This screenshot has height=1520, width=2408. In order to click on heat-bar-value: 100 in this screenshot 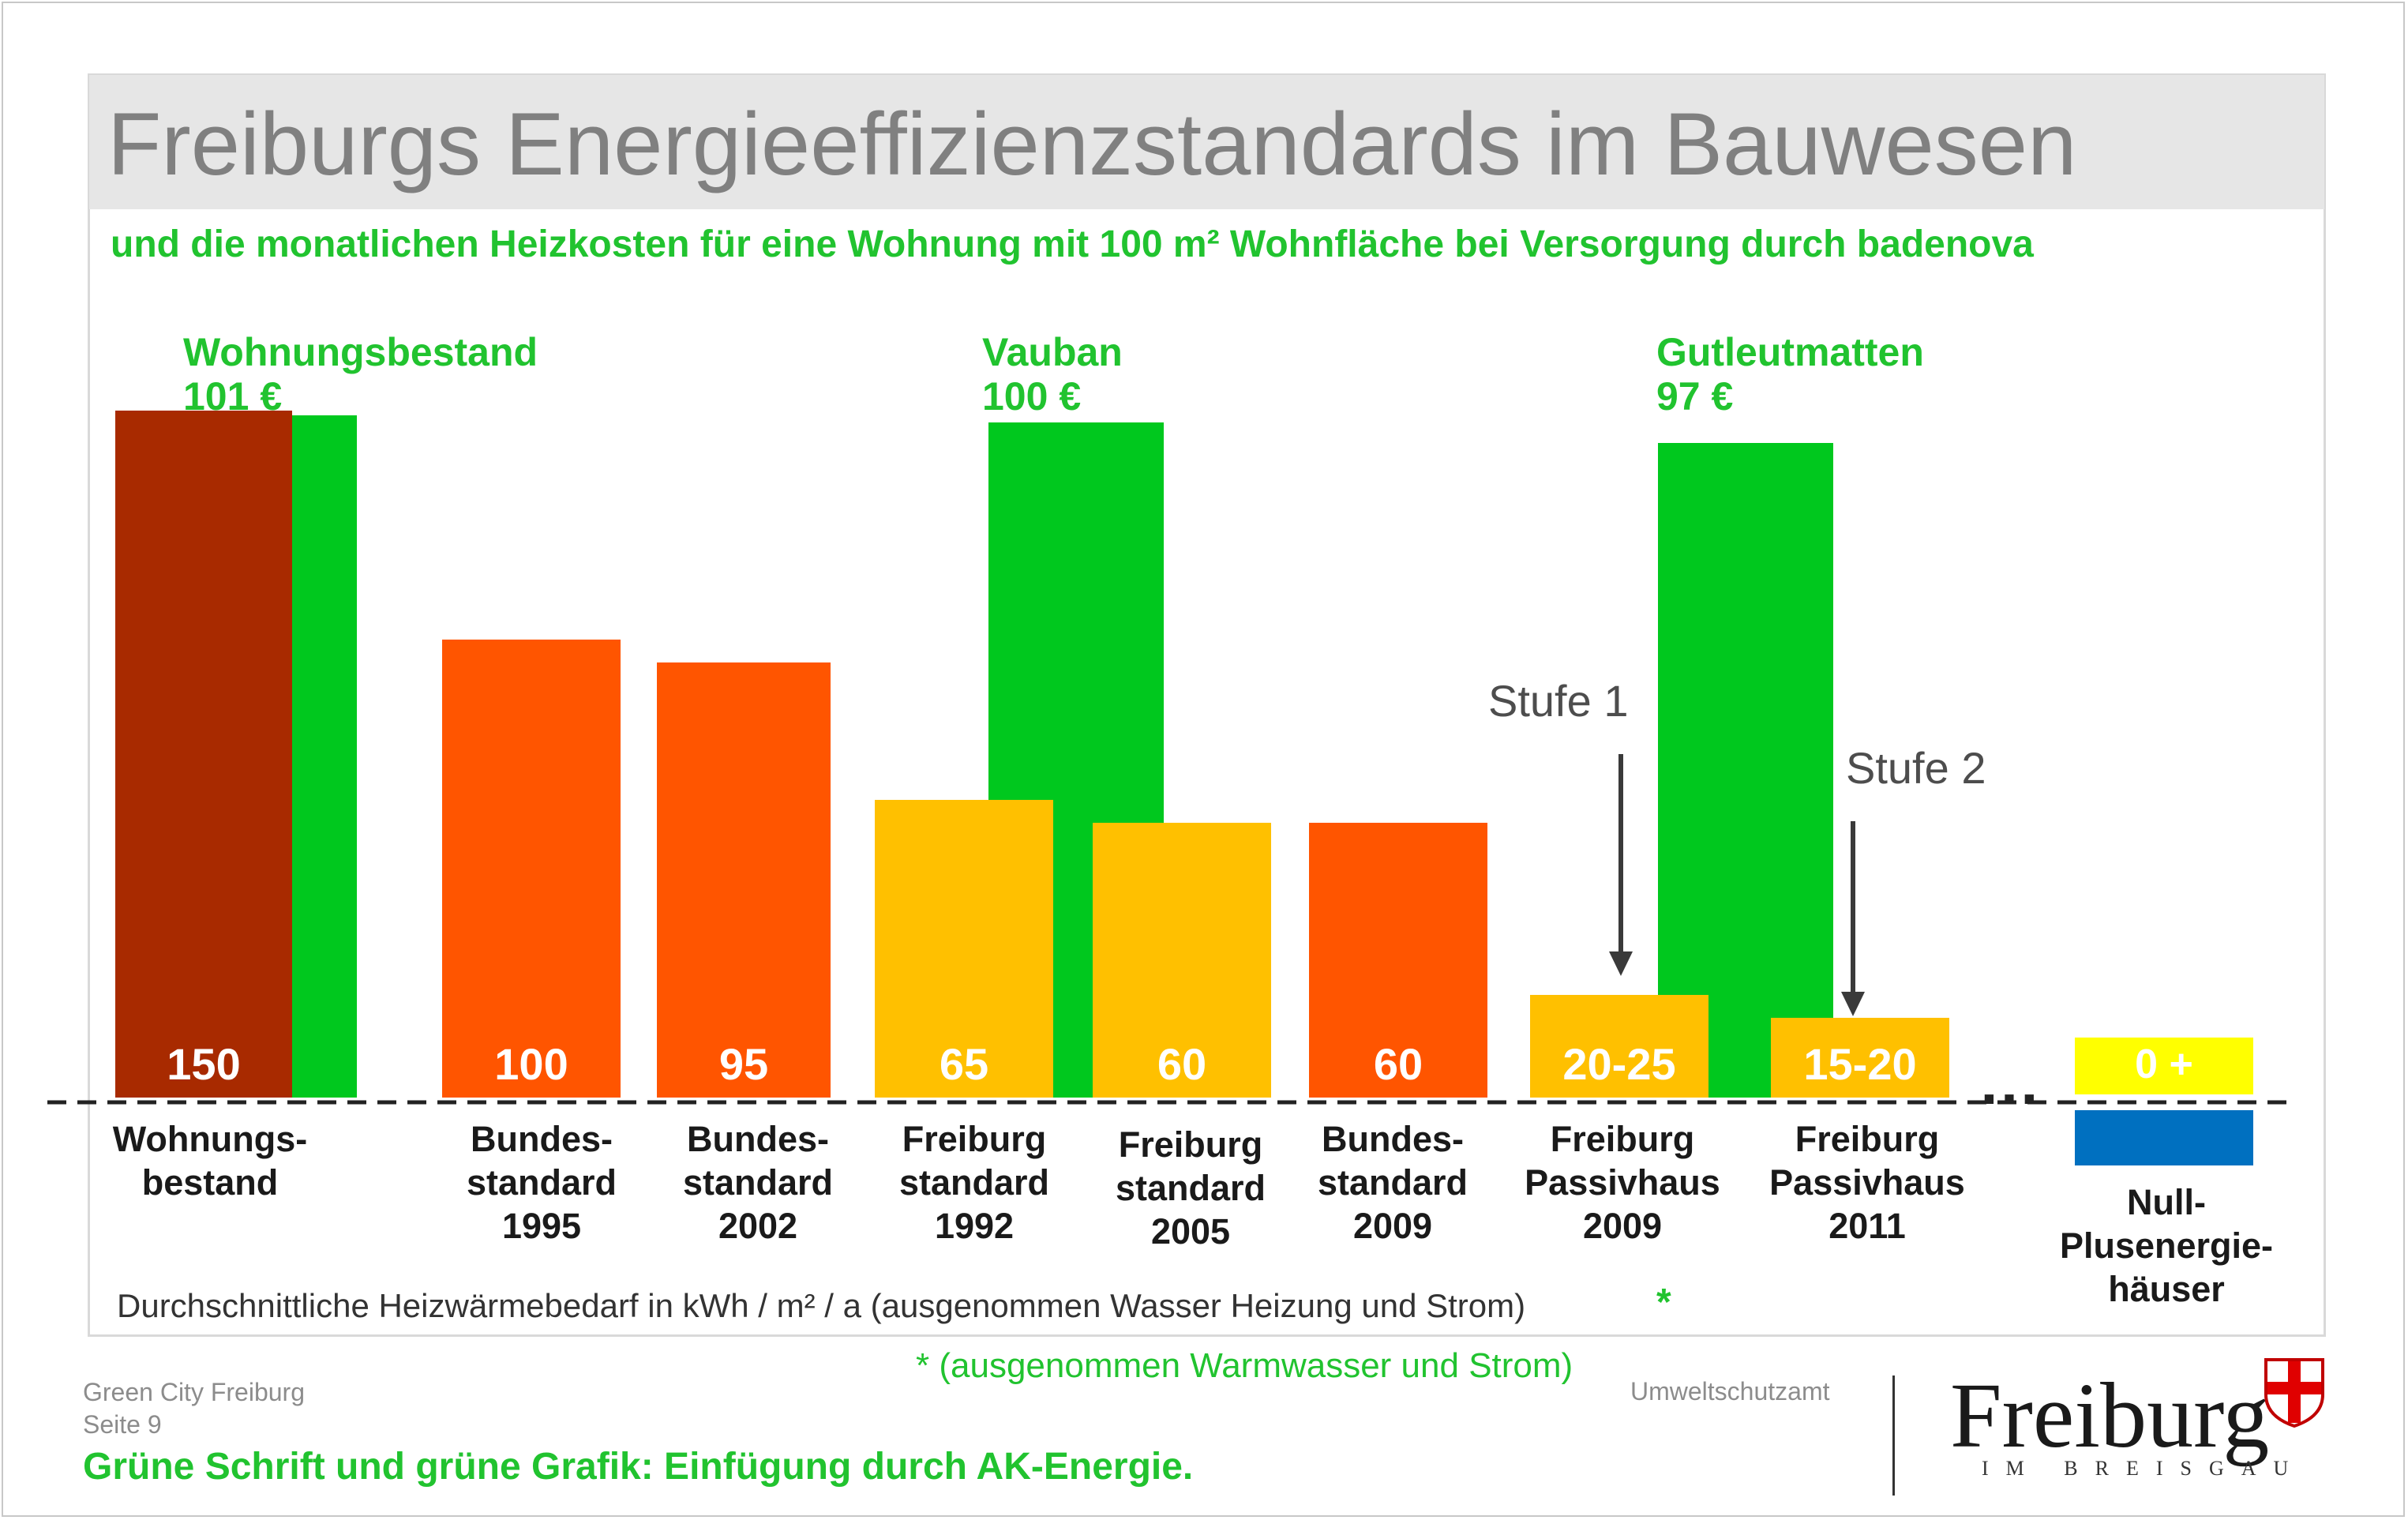, I will do `click(531, 1064)`.